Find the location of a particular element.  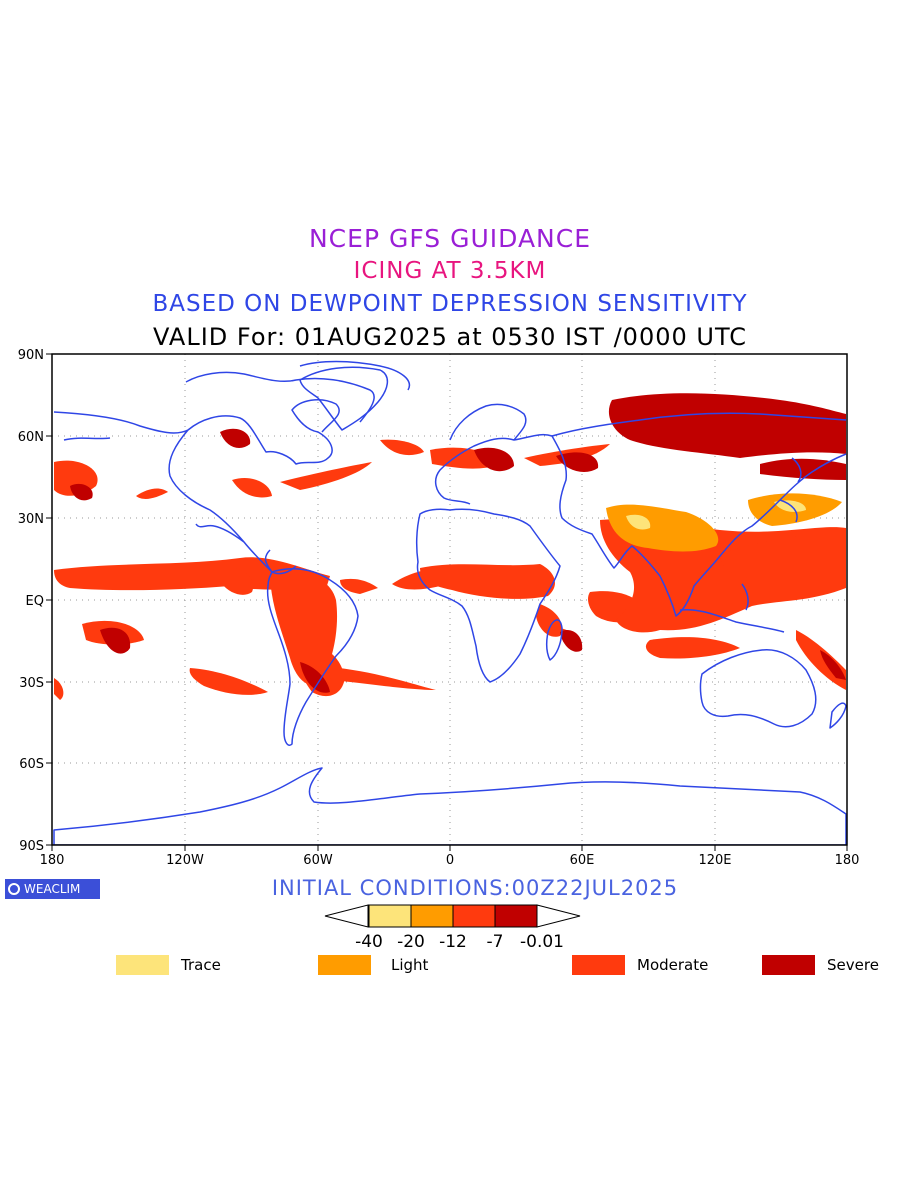

weaclim-badge: WEACLIM is located at coordinates (52, 889).